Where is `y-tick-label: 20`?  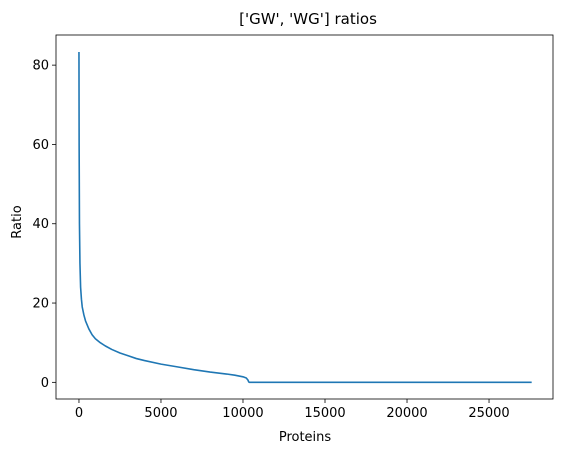
y-tick-label: 20 is located at coordinates (40, 304).